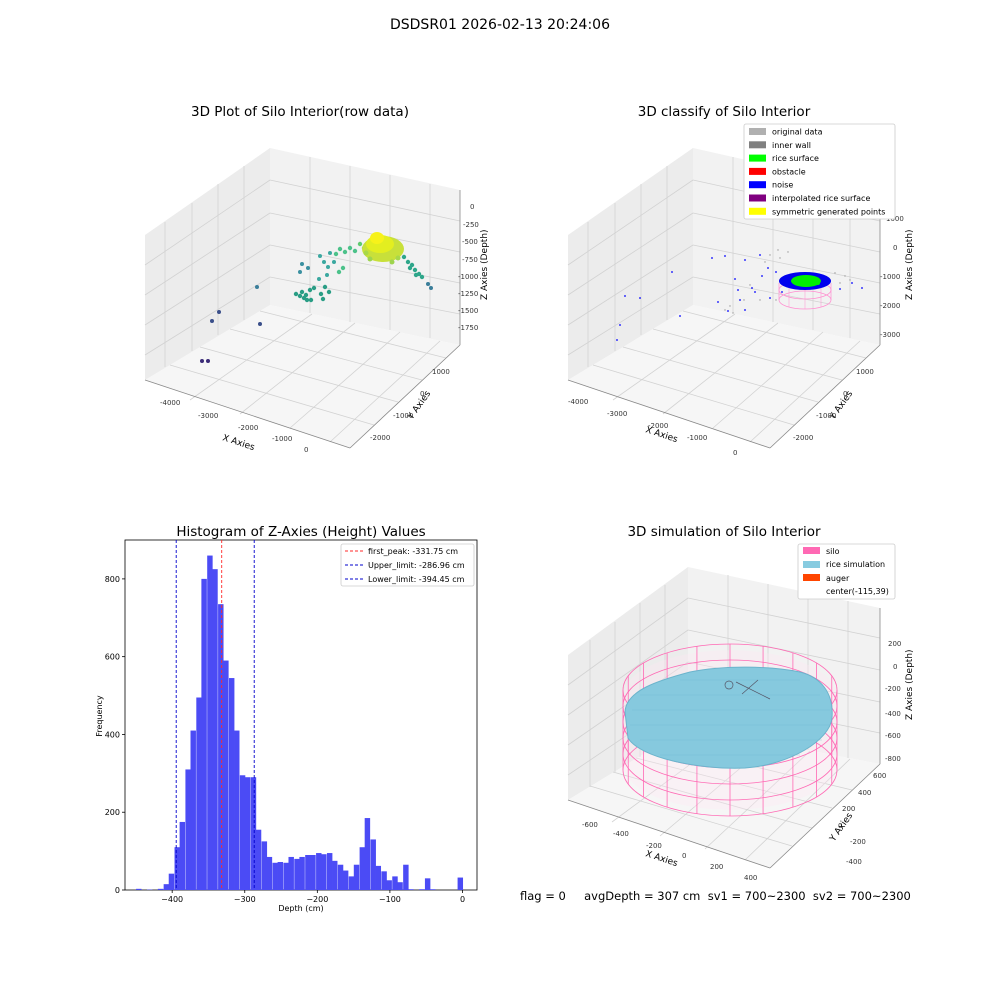 Image resolution: width=1000 pixels, height=1000 pixels. Describe the element at coordinates (245, 899) in the screenshot. I see `histogram-xtick: −300` at that location.